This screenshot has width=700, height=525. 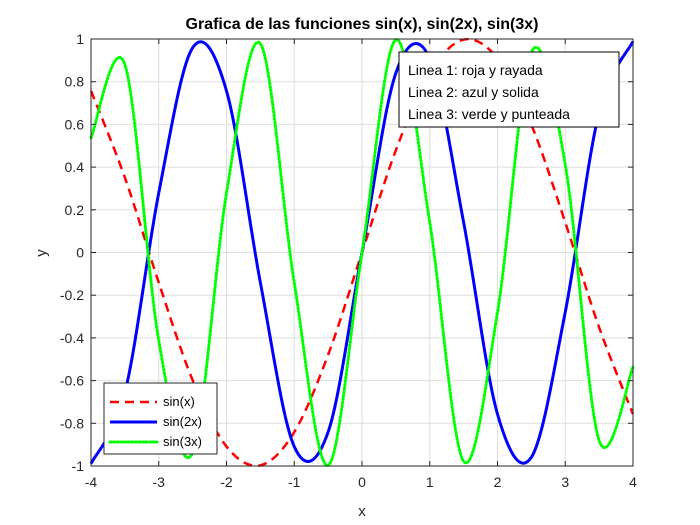 I want to click on x-tick-label: -1, so click(x=294, y=482).